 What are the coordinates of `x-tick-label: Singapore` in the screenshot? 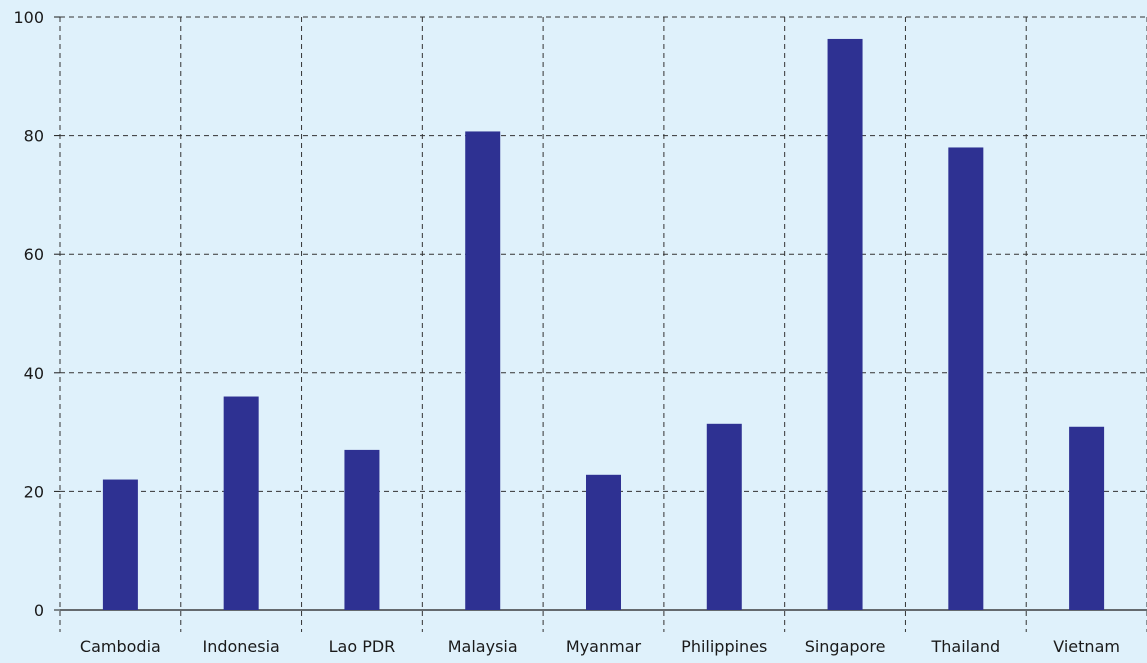 It's located at (845, 646).